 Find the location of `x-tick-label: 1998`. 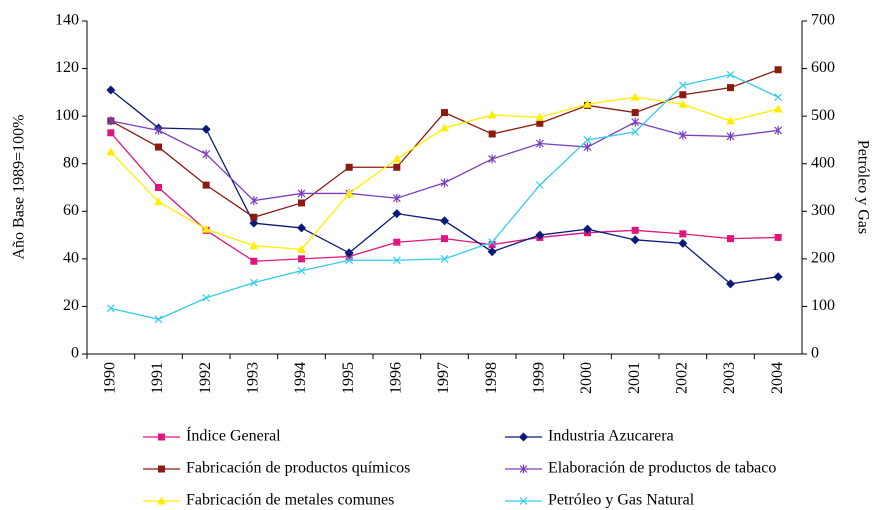

x-tick-label: 1998 is located at coordinates (491, 378).